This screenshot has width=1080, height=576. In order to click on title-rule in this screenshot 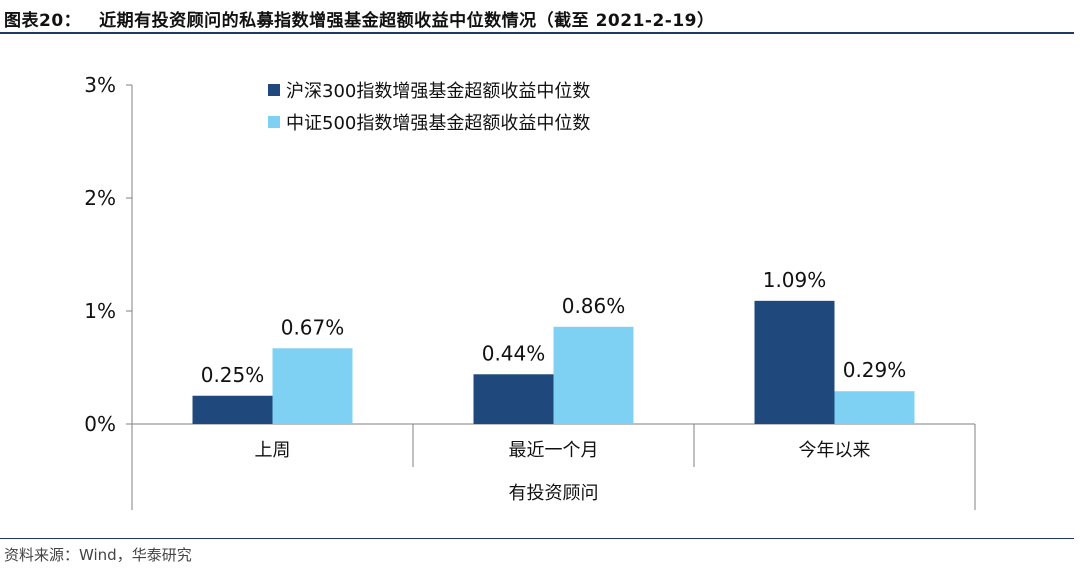, I will do `click(537, 33)`.